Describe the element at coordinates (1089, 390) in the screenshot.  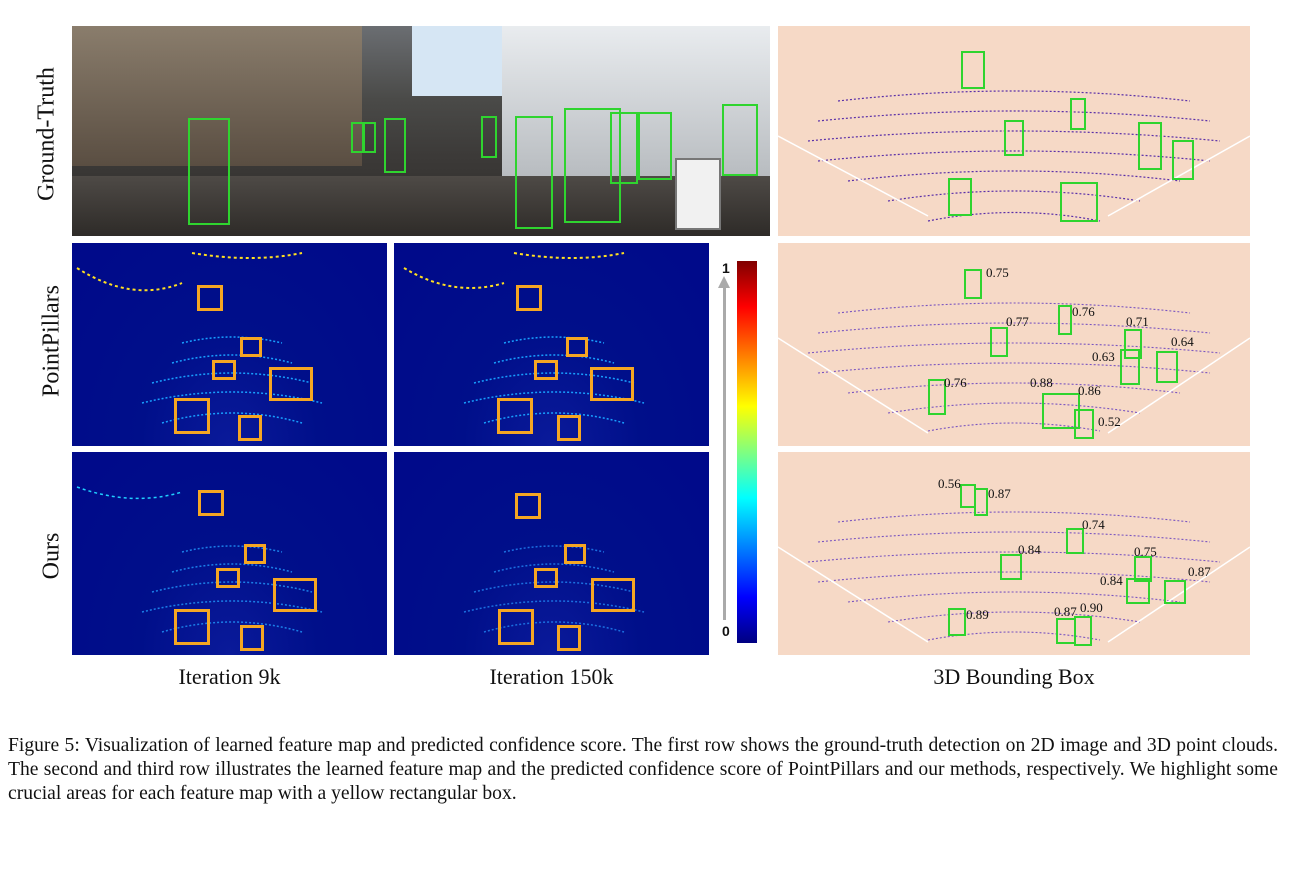
I see `confidence-score: 0.86` at that location.